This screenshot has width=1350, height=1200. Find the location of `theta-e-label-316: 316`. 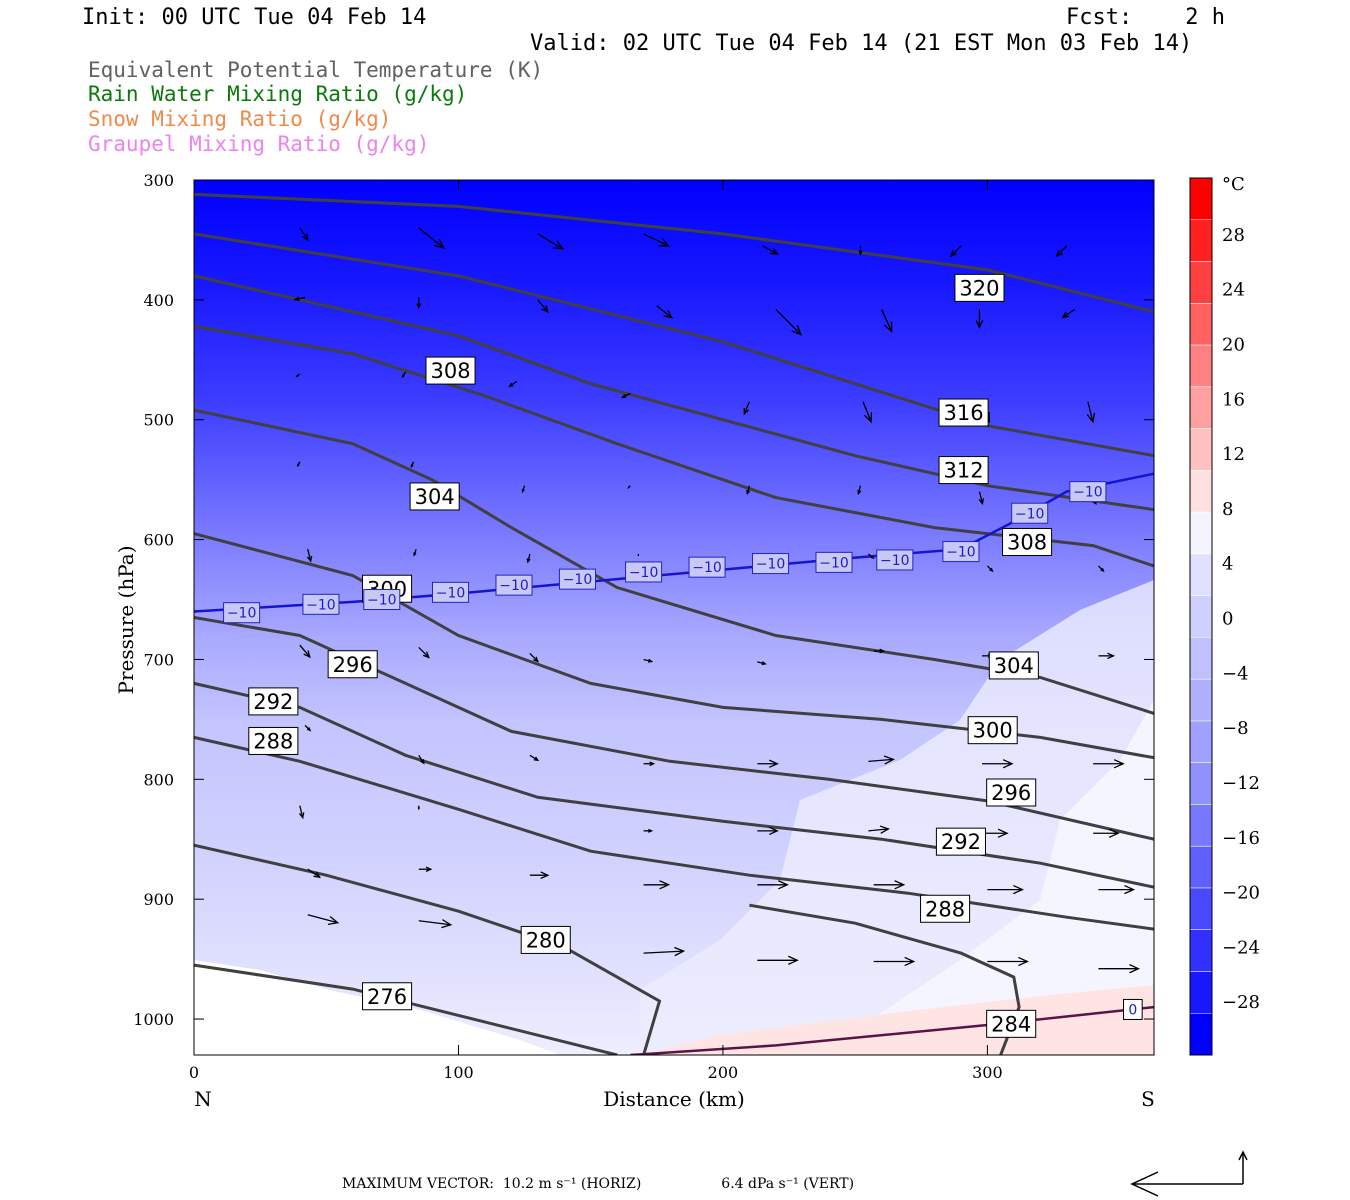

theta-e-label-316: 316 is located at coordinates (963, 412).